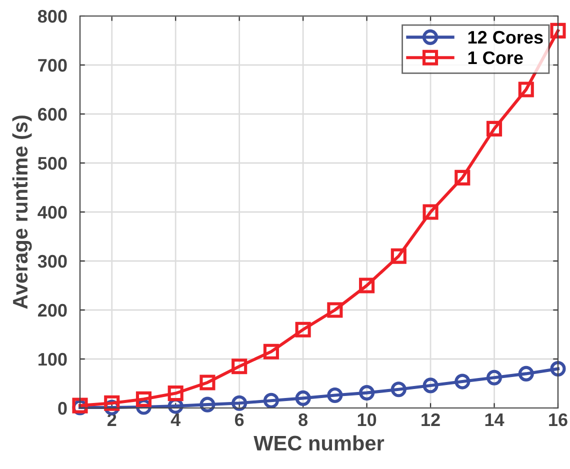 The image size is (570, 469). I want to click on x-tick-label: 12, so click(431, 419).